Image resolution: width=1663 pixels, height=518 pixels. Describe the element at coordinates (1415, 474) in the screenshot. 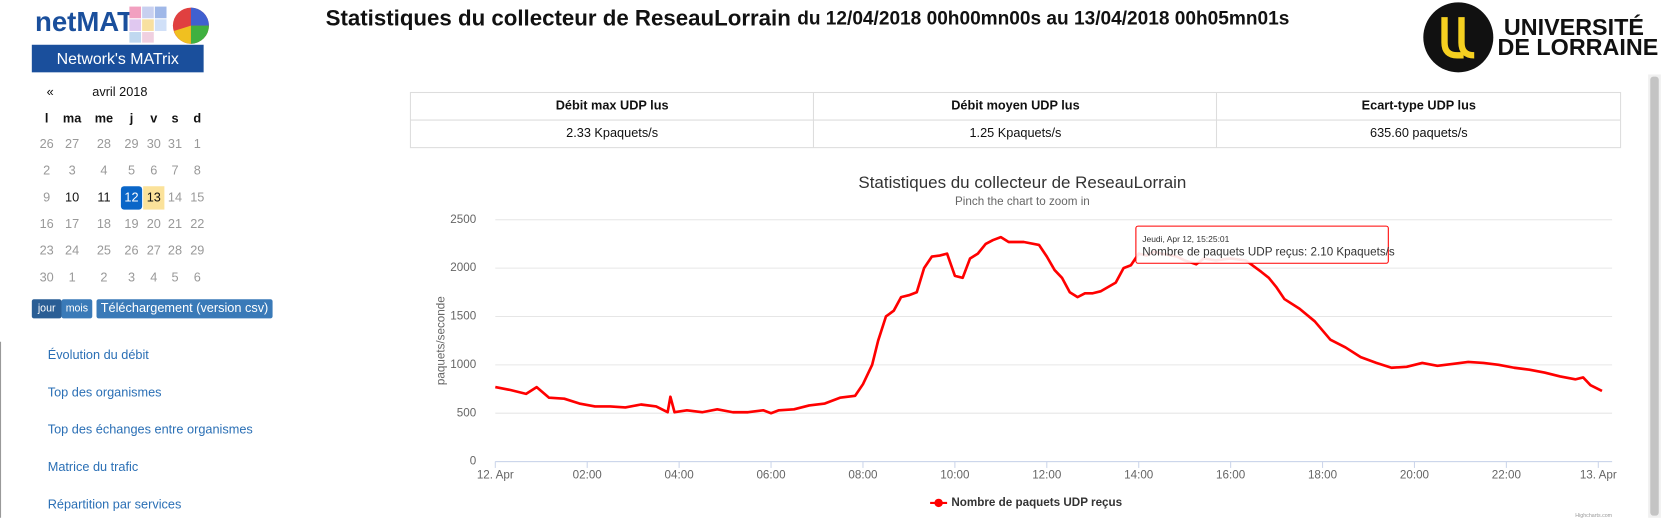

I see `x-tick-label: 20:00` at that location.